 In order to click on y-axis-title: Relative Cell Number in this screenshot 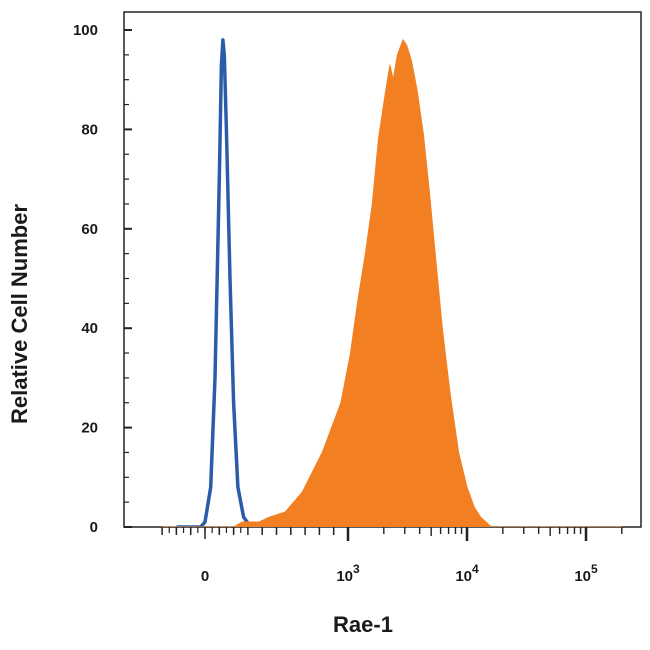, I will do `click(19, 314)`.